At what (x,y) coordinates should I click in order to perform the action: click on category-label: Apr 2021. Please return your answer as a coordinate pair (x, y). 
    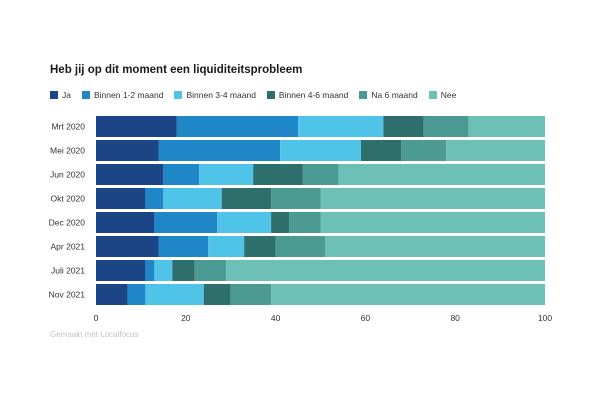
    Looking at the image, I should click on (68, 247).